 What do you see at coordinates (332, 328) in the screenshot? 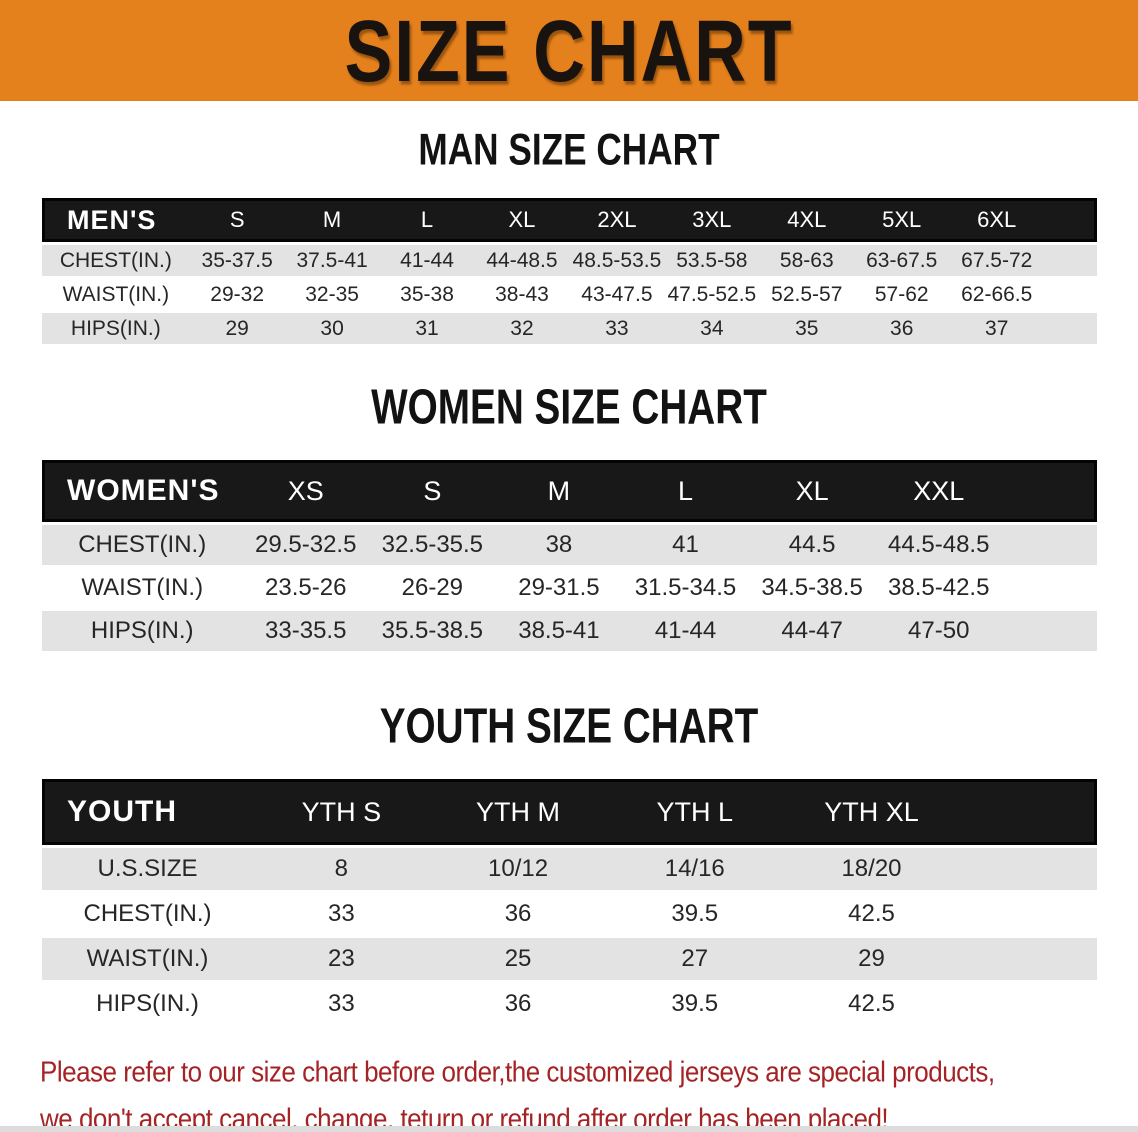
I see `measurement-cell: 30` at bounding box center [332, 328].